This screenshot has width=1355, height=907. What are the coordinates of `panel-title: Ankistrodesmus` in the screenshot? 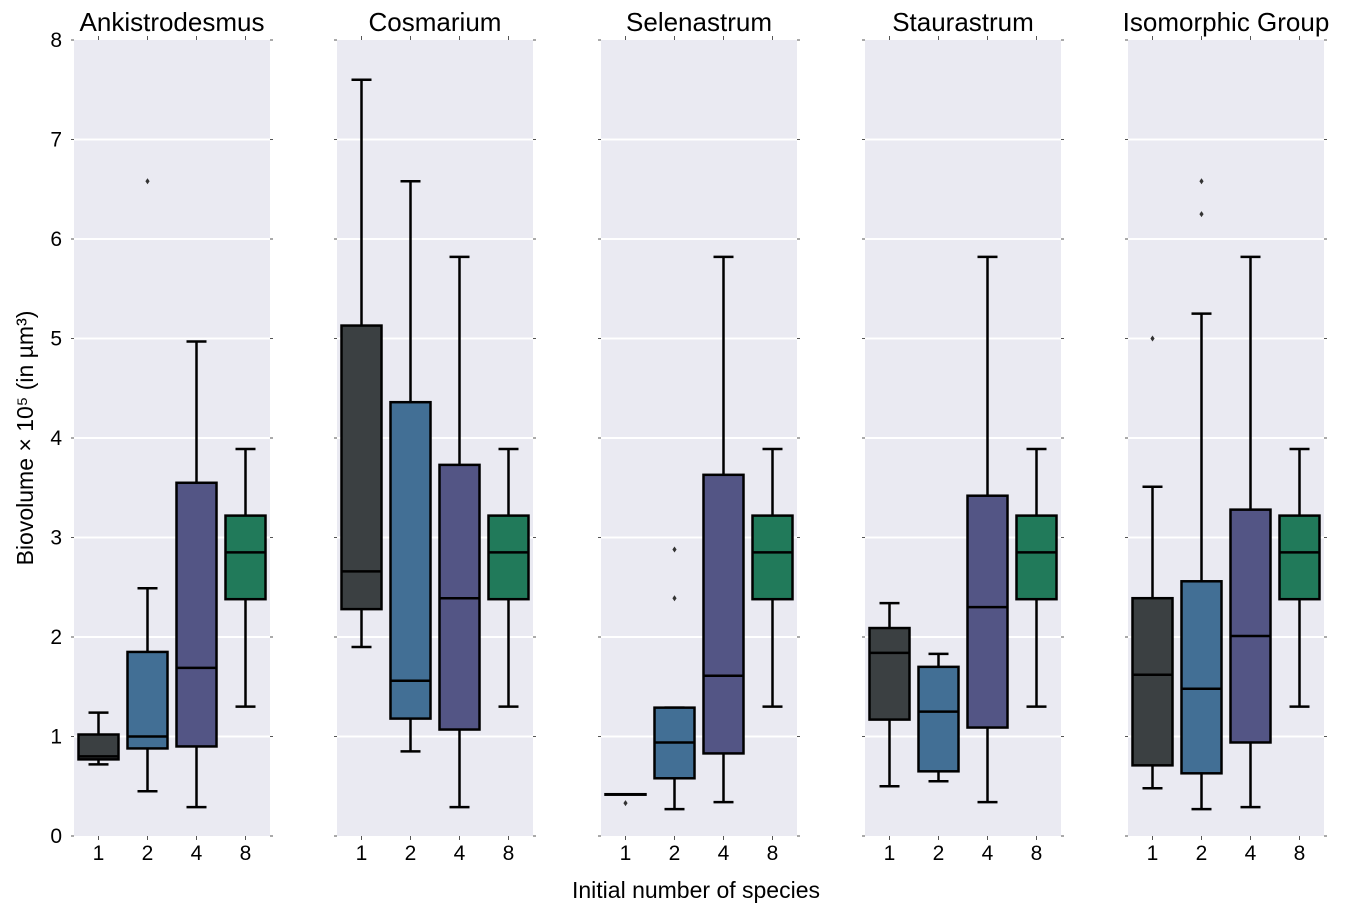 It's located at (172, 22).